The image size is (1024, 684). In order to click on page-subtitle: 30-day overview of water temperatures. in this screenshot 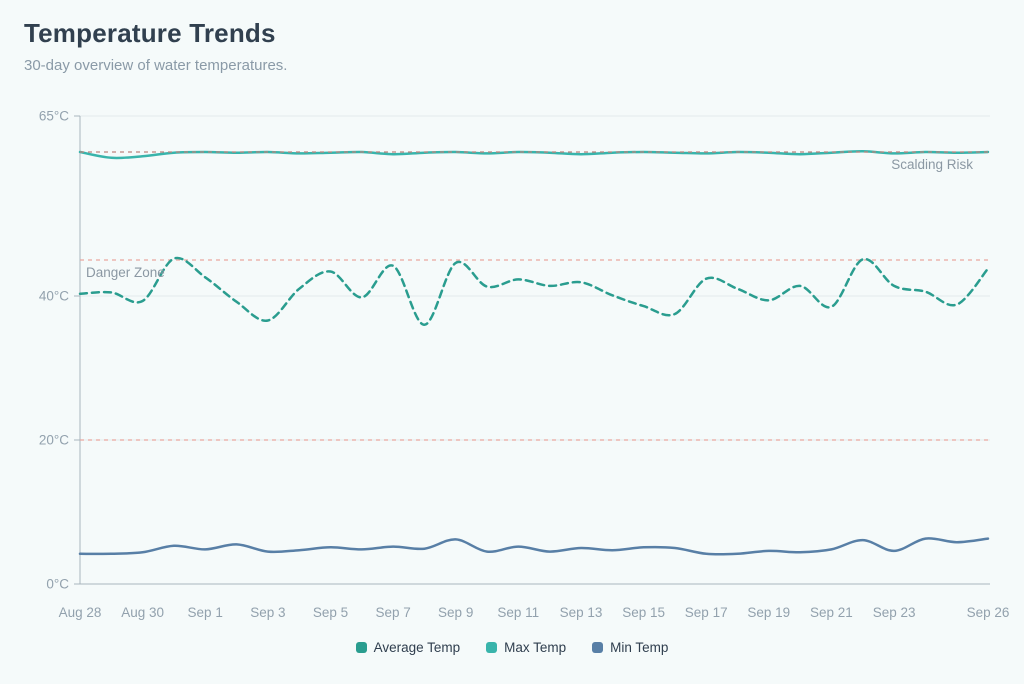, I will do `click(156, 65)`.